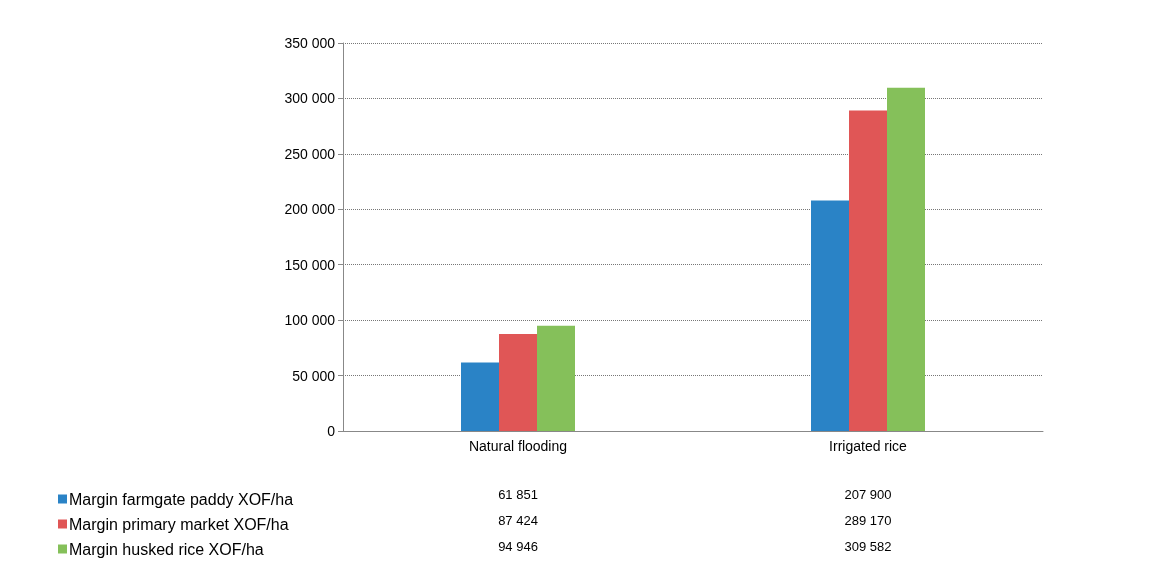  What do you see at coordinates (166, 549) in the screenshot?
I see `legend-label: Margin husked rice XOF/ha` at bounding box center [166, 549].